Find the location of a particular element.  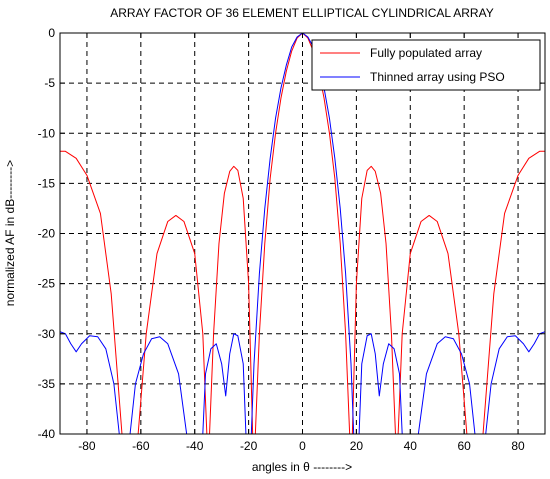

y-tick-label: -35 is located at coordinates (47, 384).